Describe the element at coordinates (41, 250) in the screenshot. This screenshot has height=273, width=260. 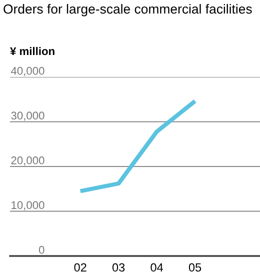
I see `y-tick-label: 0` at that location.